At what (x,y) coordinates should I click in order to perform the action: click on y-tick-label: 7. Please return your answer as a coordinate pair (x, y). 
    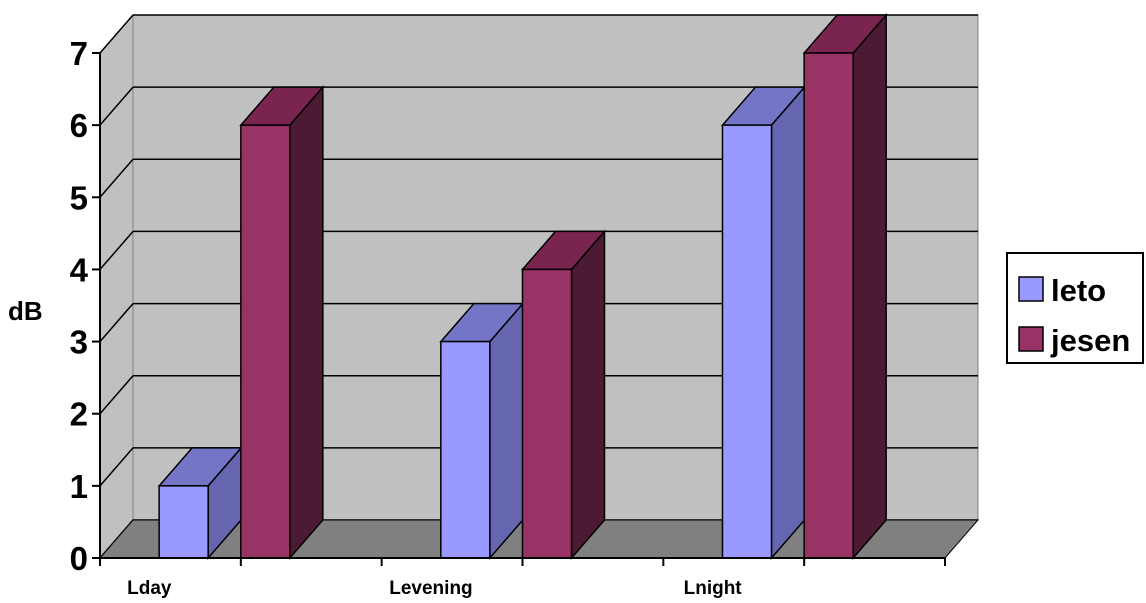
    Looking at the image, I should click on (79, 53).